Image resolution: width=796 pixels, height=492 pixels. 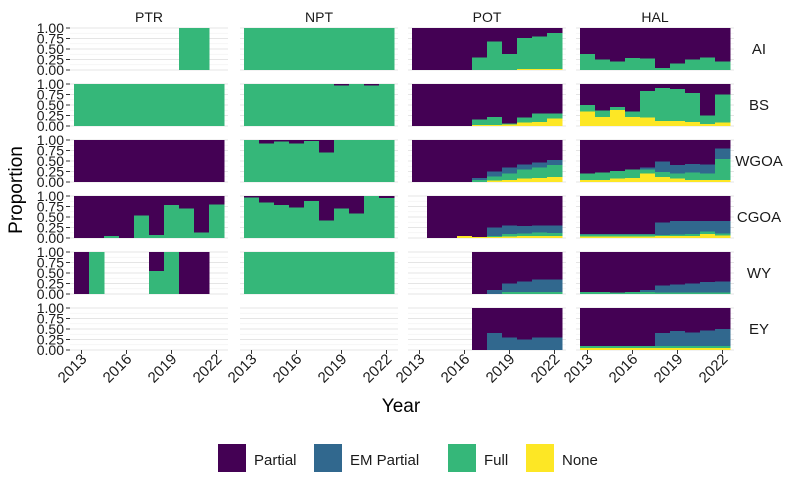 I want to click on y-tick-label: 0.50, so click(x=50, y=49).